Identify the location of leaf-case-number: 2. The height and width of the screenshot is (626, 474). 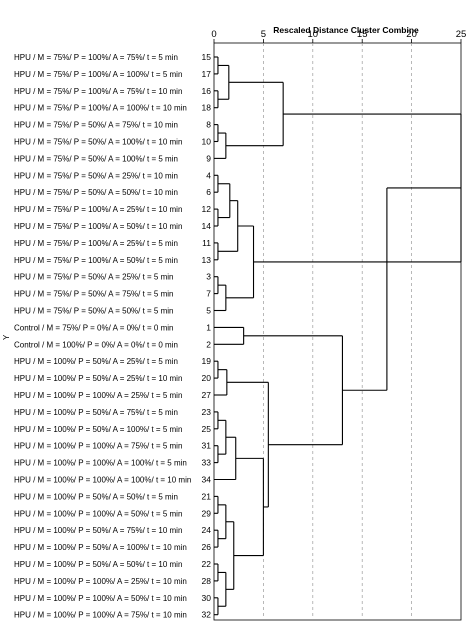
(208, 344).